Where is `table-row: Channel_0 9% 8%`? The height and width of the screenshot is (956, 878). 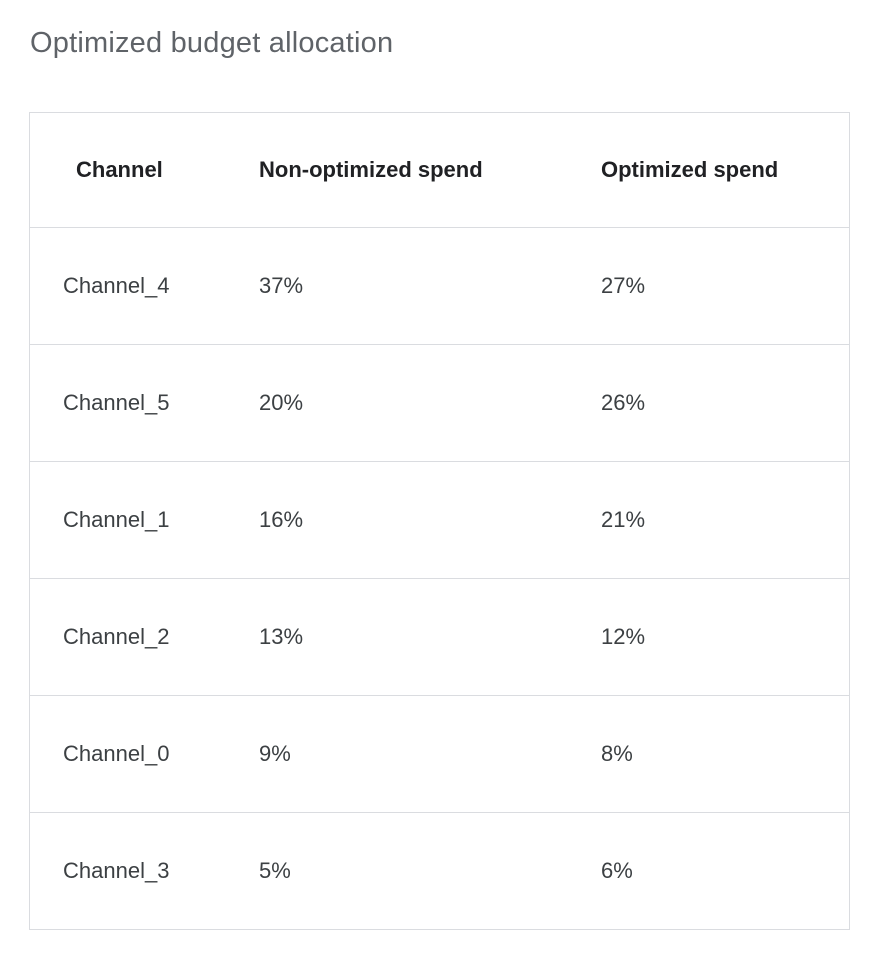
table-row: Channel_0 9% 8% is located at coordinates (439, 754).